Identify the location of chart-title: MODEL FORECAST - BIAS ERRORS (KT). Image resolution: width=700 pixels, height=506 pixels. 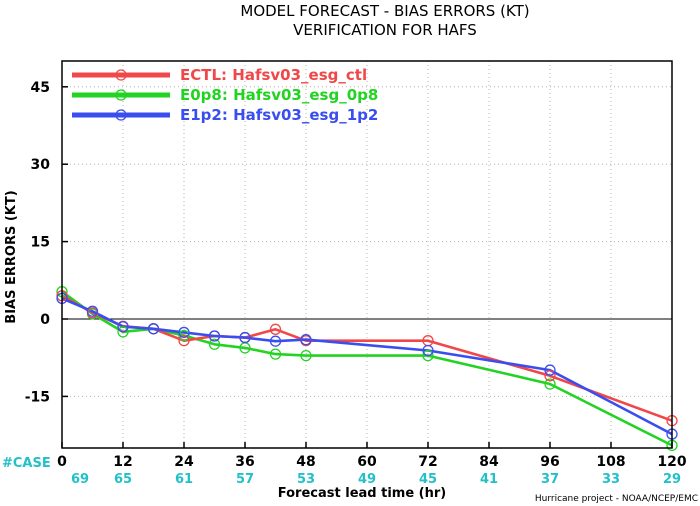
(384, 11).